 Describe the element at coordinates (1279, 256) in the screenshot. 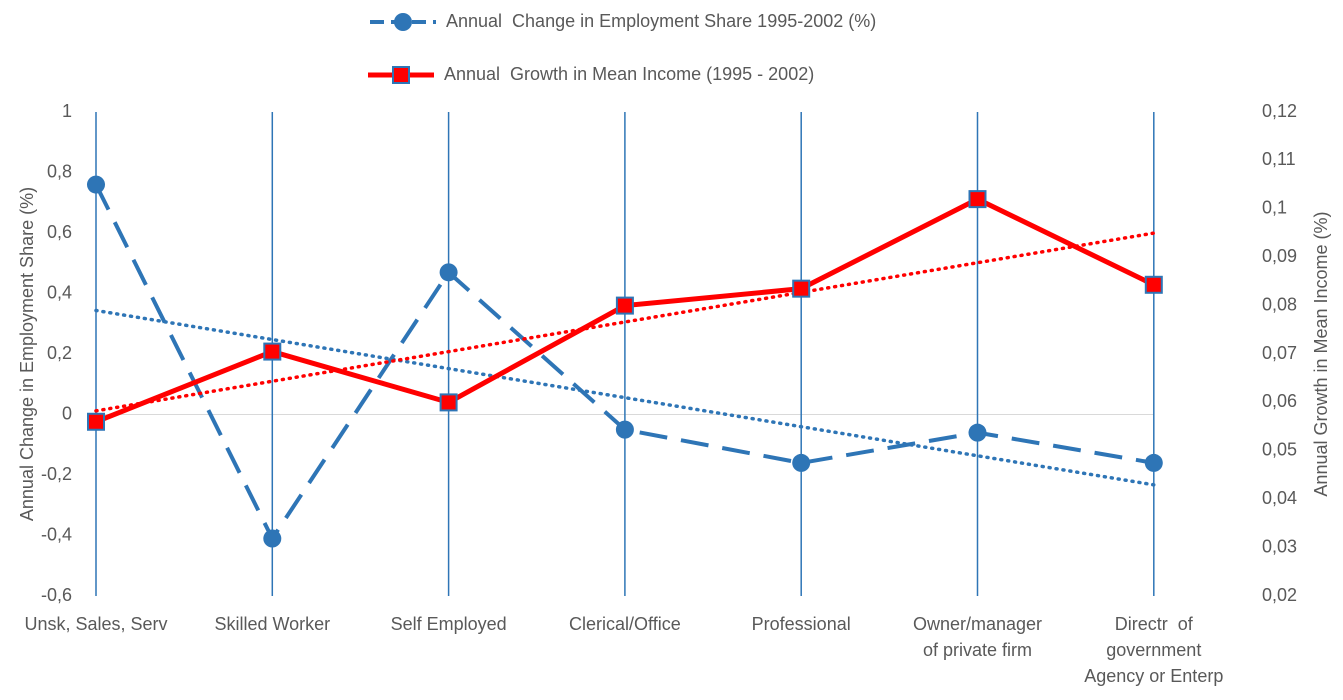

I see `y2-tick-label: 0,09` at that location.